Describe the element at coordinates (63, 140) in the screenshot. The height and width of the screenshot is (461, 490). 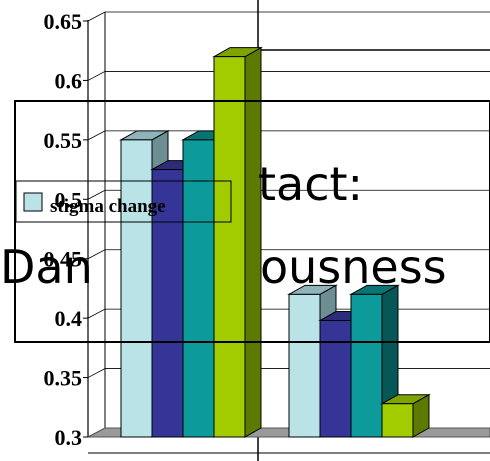
I see `y-tick-label: 0.55` at that location.